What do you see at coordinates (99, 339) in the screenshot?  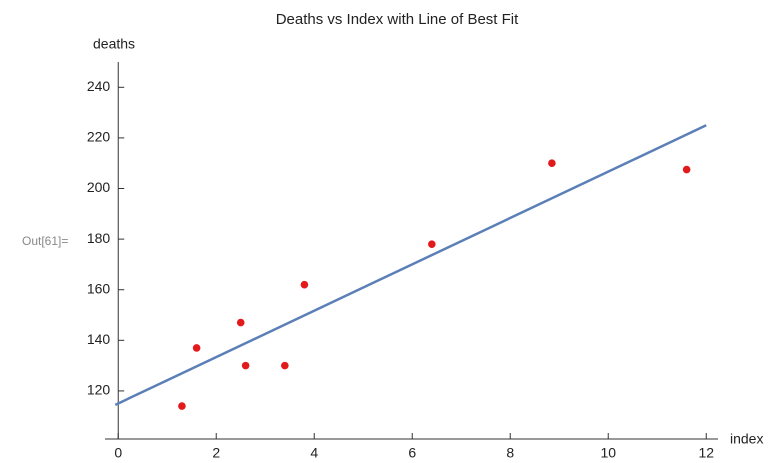 I see `y-tick-label: 140` at bounding box center [99, 339].